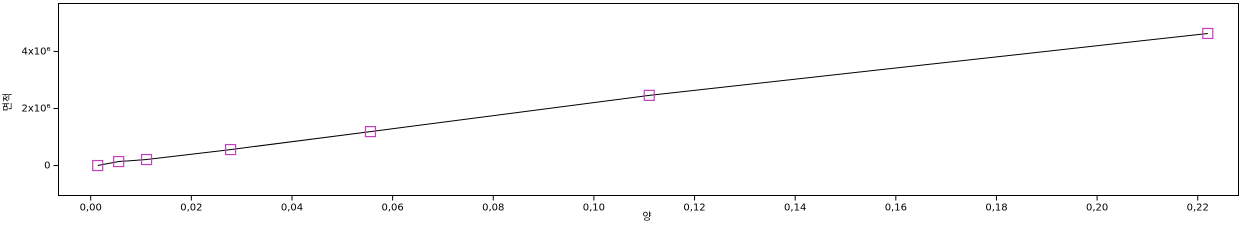  What do you see at coordinates (694, 208) in the screenshot?
I see `x-tick-label: 0,12` at bounding box center [694, 208].